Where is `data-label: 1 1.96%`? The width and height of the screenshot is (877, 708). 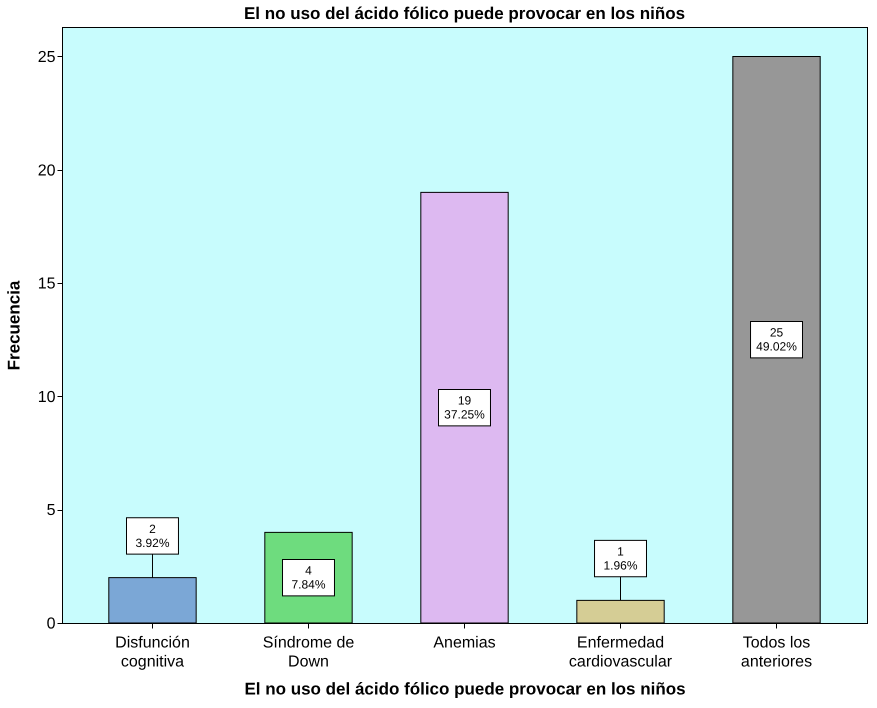 data-label: 1 1.96% is located at coordinates (620, 558).